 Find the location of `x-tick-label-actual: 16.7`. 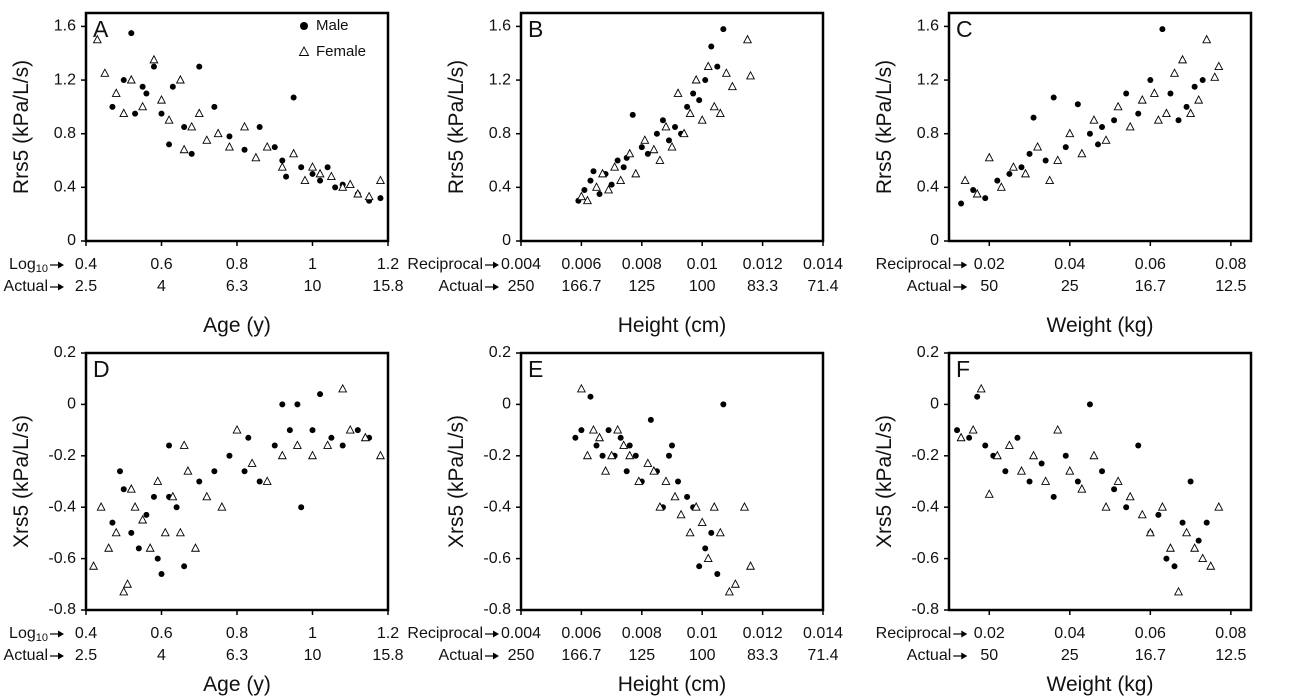

x-tick-label-actual: 16.7 is located at coordinates (1150, 655).